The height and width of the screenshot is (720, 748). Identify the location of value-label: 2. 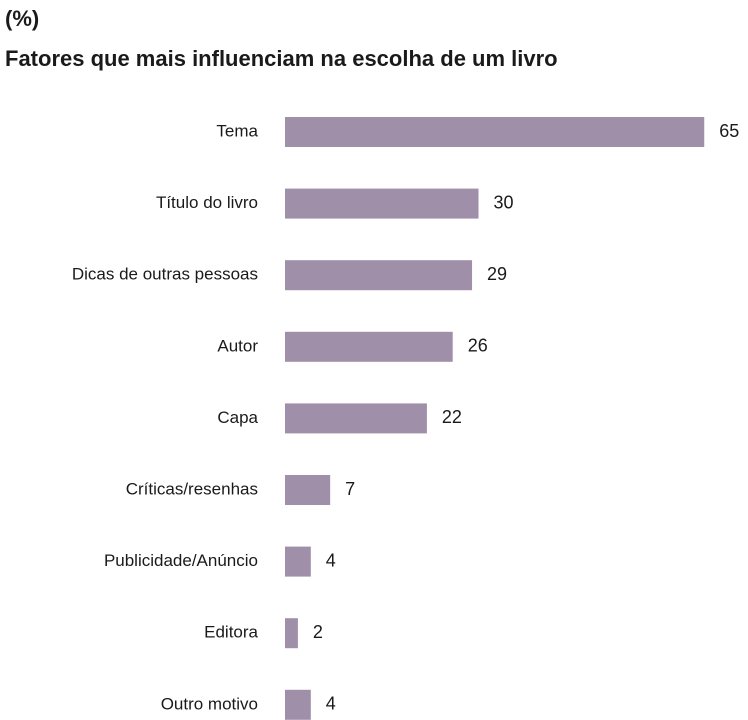
(318, 632).